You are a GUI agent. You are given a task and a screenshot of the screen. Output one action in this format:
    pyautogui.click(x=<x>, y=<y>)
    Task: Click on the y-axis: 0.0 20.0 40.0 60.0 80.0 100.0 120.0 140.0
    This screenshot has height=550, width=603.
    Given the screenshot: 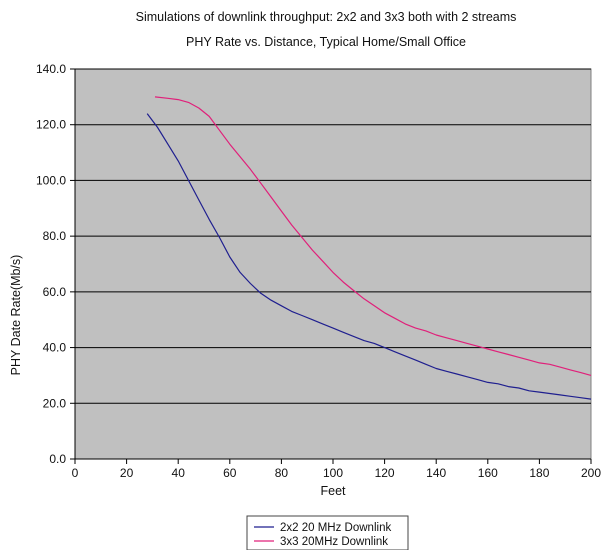 What is the action you would take?
    pyautogui.click(x=56, y=264)
    